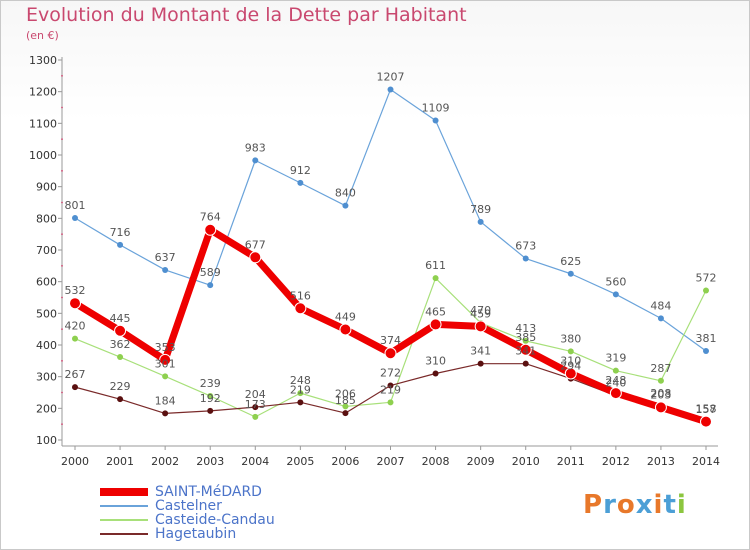  I want to click on data-label: 465, so click(435, 311).